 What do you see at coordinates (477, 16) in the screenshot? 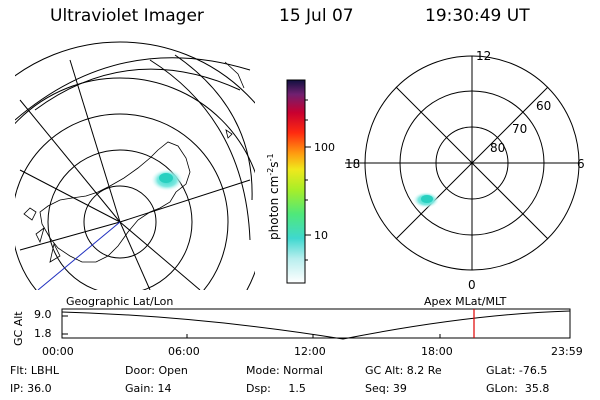
I see `time-label: 19:30:49 UT` at bounding box center [477, 16].